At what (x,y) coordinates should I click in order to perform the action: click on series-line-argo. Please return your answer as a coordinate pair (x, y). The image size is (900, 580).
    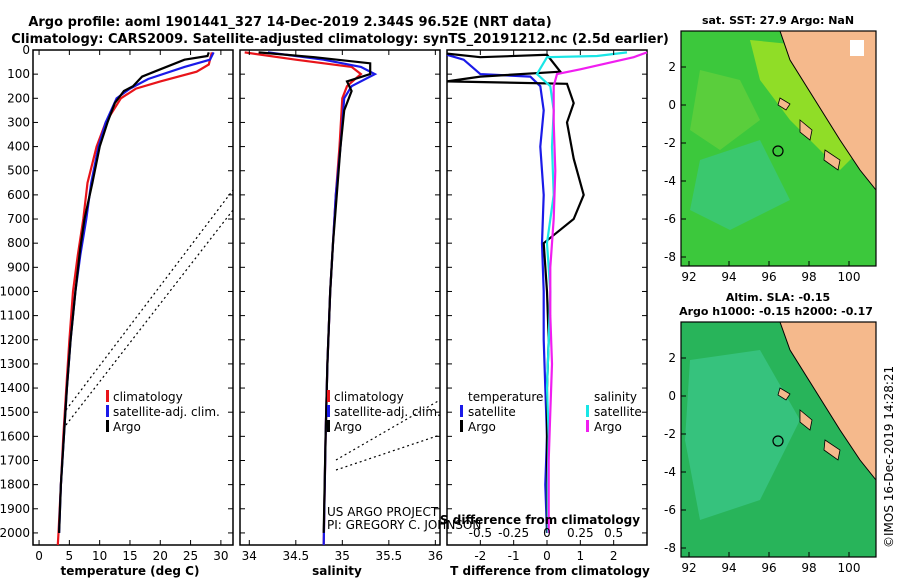
    Looking at the image, I should click on (315, 292).